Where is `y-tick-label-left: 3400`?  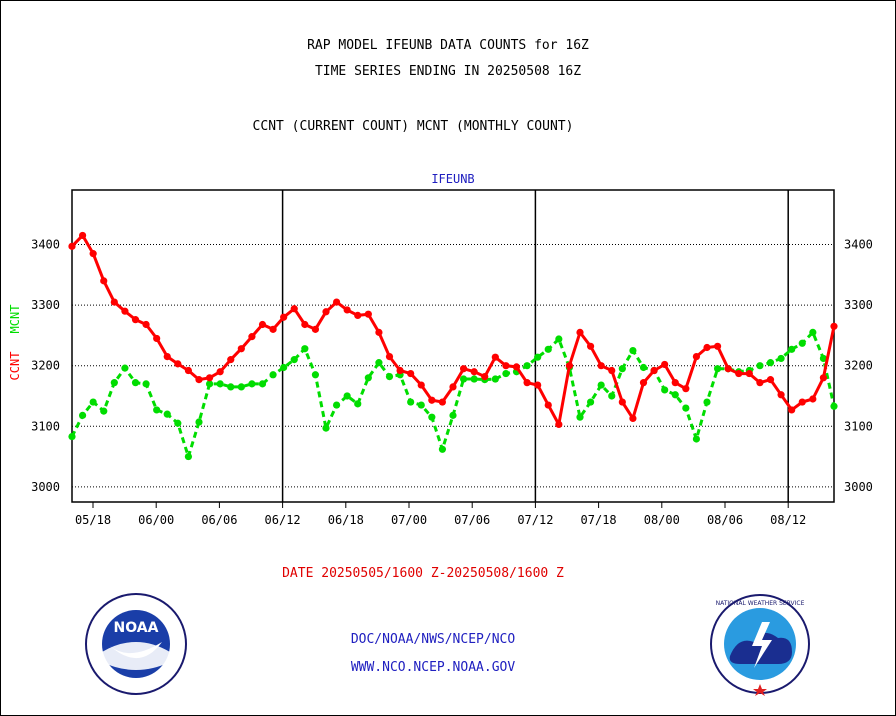
y-tick-label-left: 3400 is located at coordinates (45, 245).